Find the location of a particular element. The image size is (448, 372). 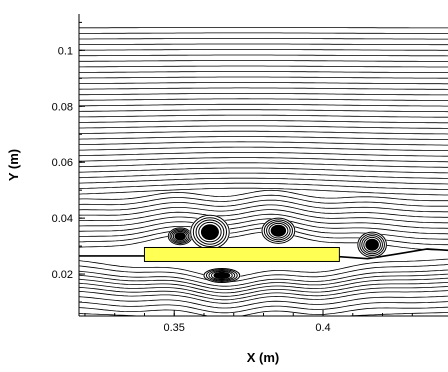

vortex-group is located at coordinates (277, 248).